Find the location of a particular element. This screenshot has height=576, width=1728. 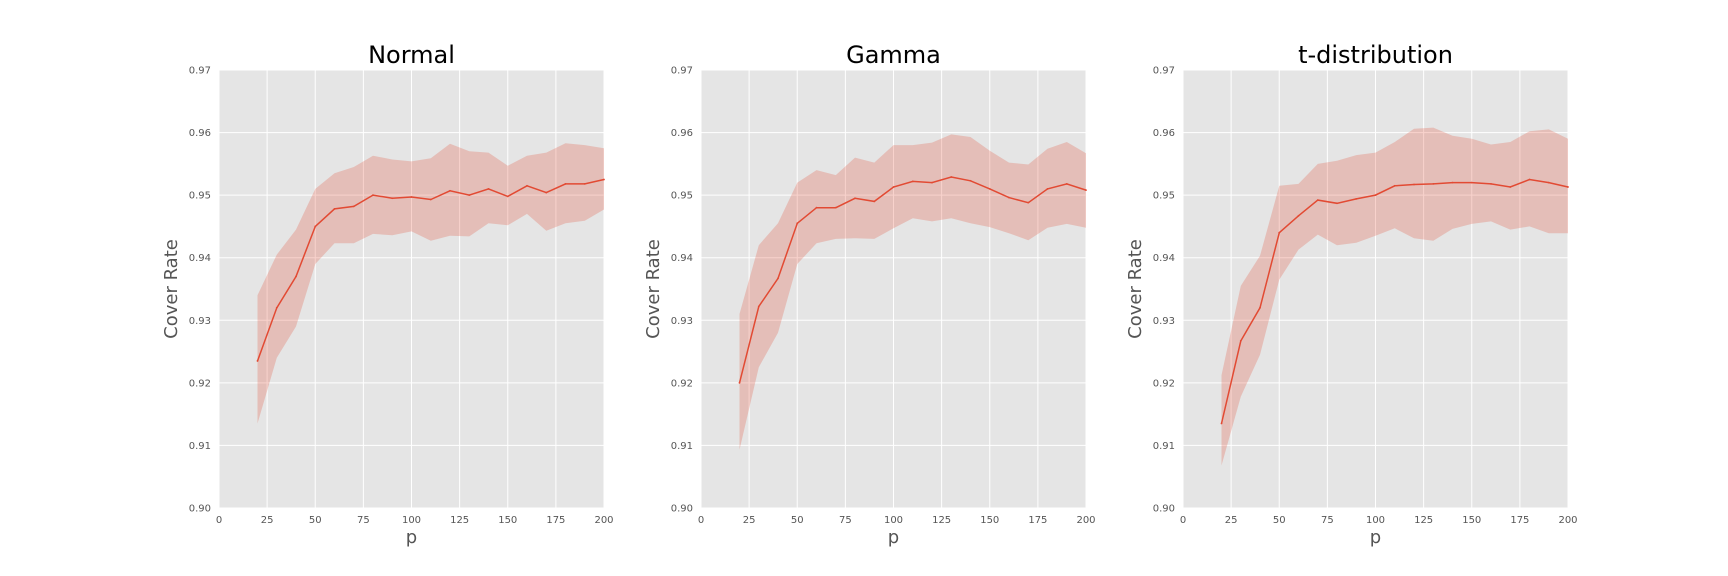

chart-title: Normal is located at coordinates (411, 55).